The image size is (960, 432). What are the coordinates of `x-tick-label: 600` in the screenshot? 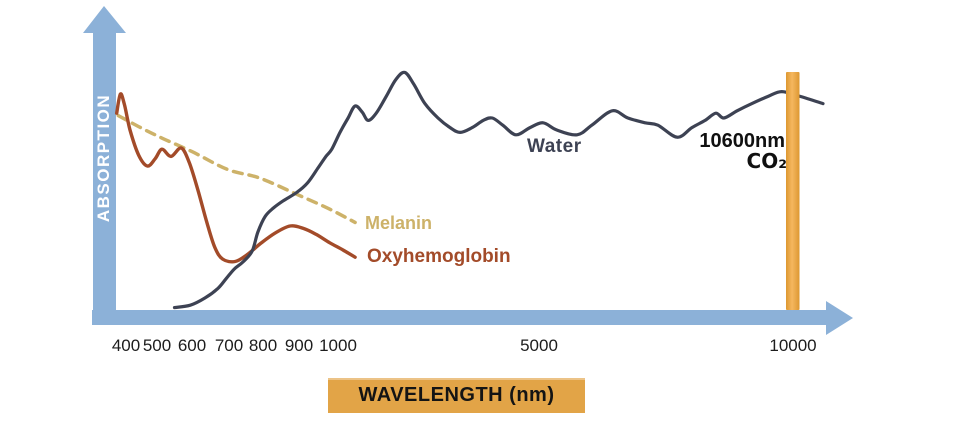 It's located at (192, 345).